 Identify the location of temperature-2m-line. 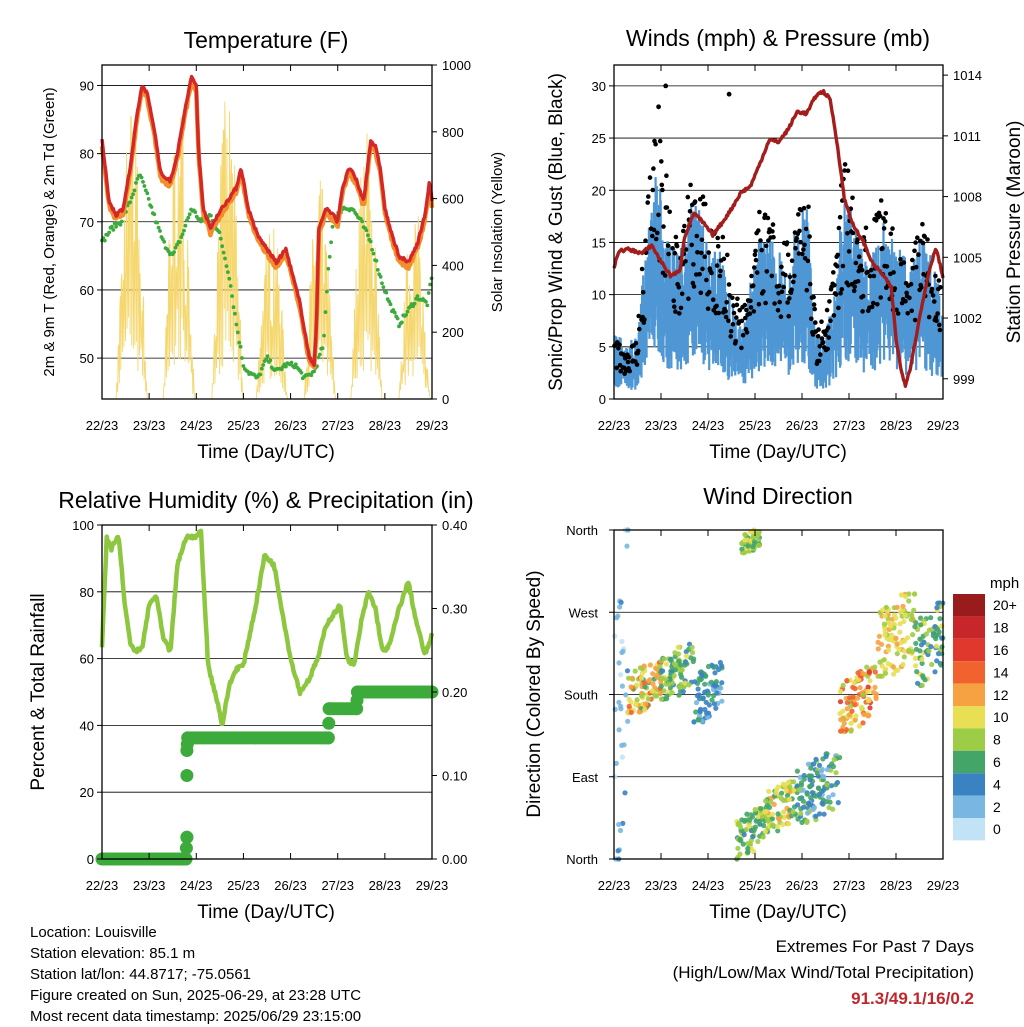
(267, 221).